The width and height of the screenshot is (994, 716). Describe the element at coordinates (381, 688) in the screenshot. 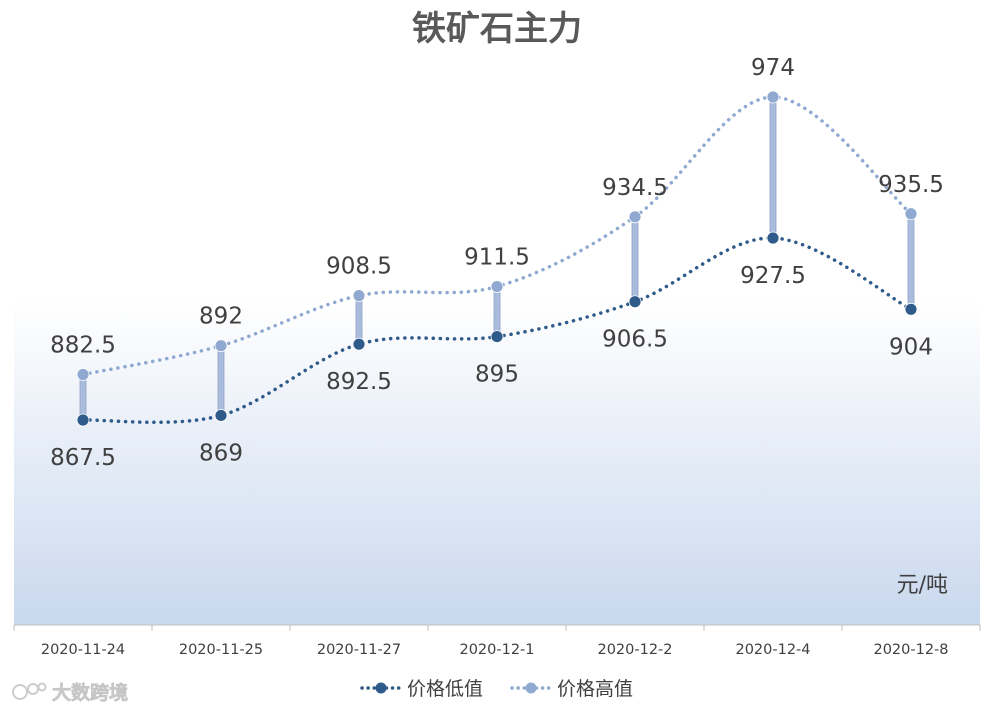

I see `legend-swatch-marker-low` at that location.